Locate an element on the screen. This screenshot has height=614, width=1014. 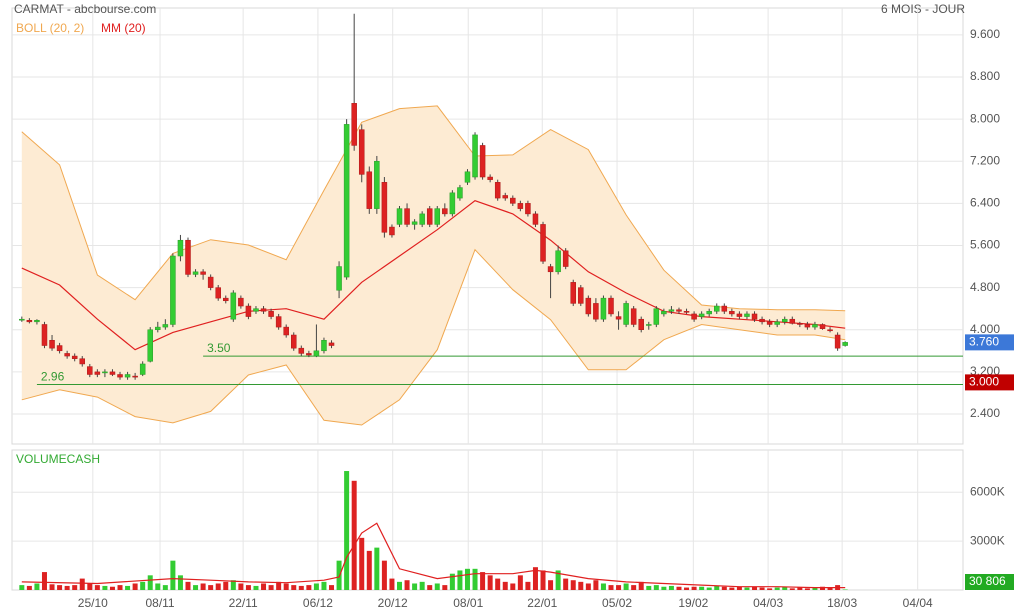
x-tick-label: 08/11 is located at coordinates (159, 603).